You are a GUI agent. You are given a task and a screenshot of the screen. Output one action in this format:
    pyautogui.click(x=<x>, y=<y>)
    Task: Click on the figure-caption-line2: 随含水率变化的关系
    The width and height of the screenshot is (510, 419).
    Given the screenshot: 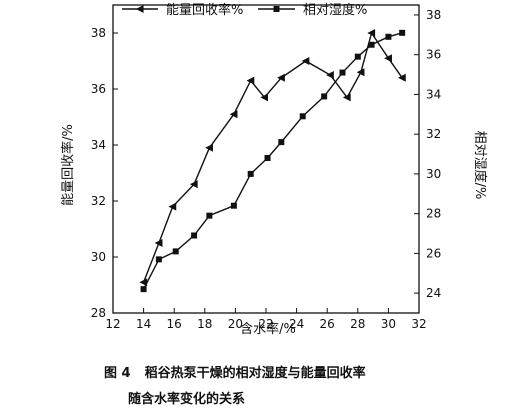 What is the action you would take?
    pyautogui.click(x=186, y=397)
    